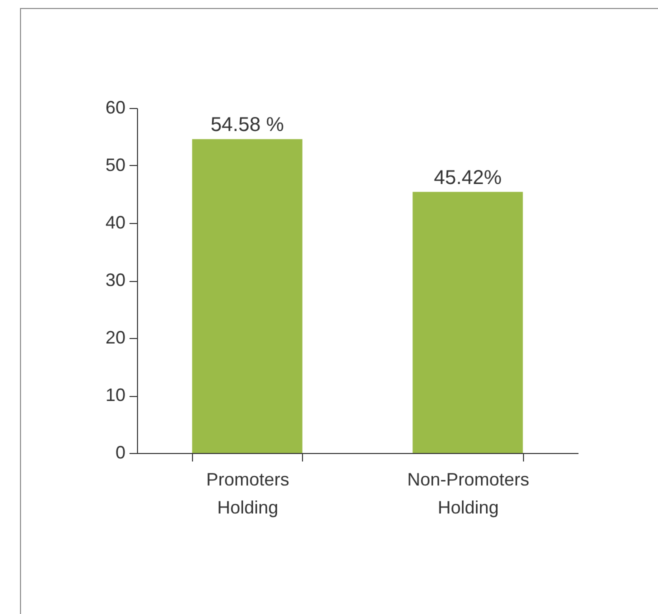  Describe the element at coordinates (115, 395) in the screenshot. I see `y-tick-label: 10` at that location.